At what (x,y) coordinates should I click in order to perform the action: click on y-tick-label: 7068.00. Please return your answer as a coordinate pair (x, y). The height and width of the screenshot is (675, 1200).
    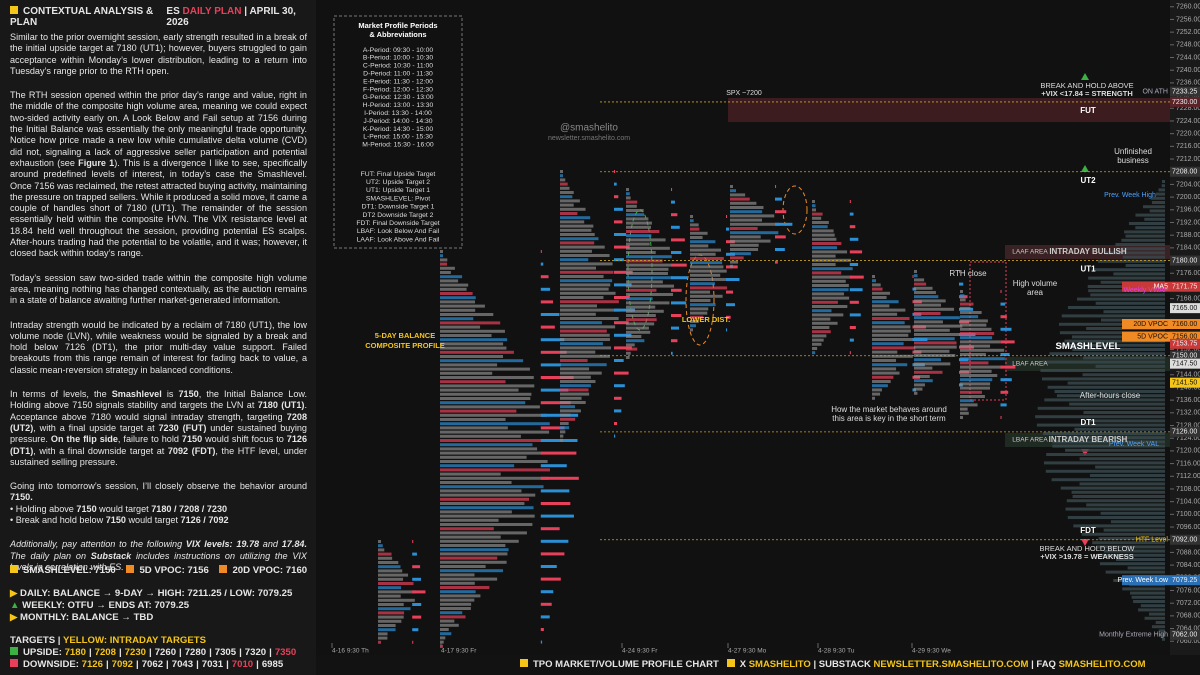
    Looking at the image, I should click on (1188, 616).